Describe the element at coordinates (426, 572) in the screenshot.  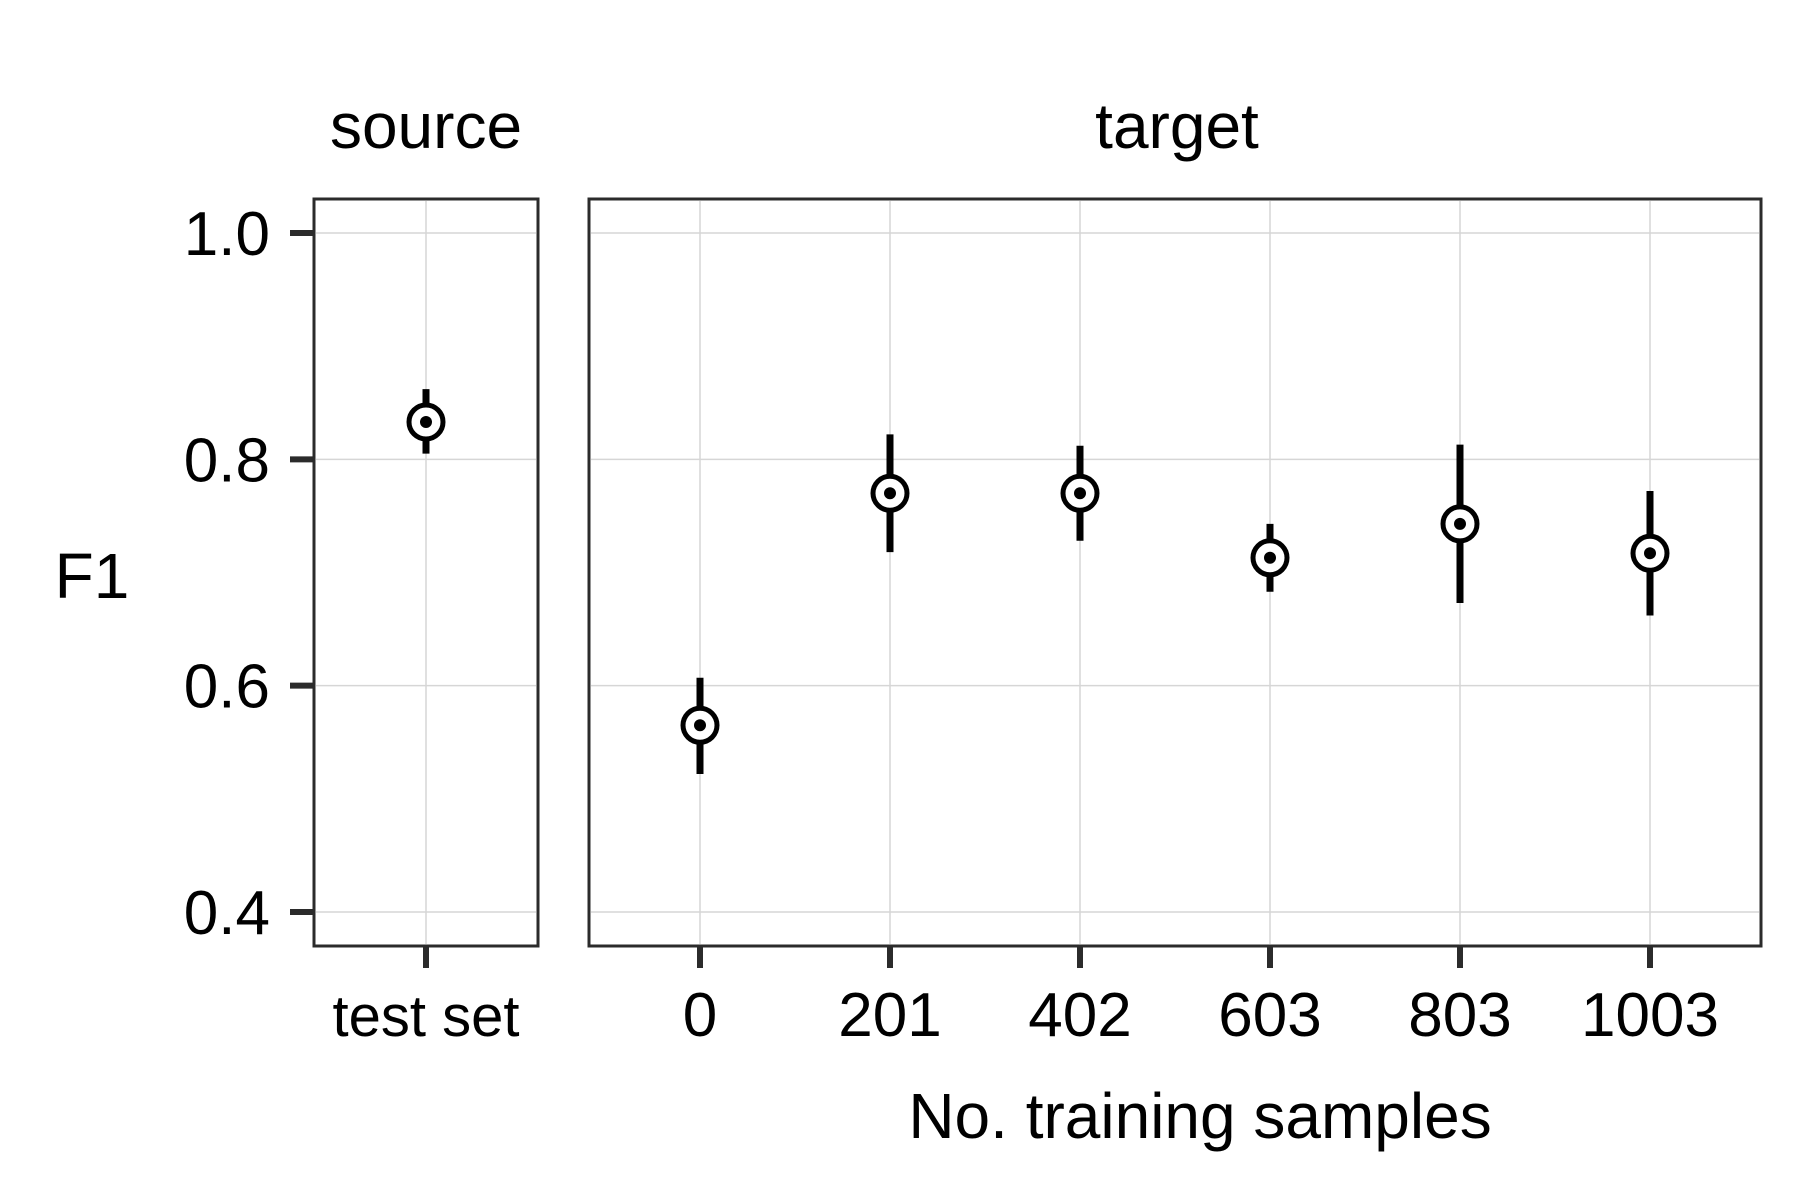
I see `source-panel` at that location.